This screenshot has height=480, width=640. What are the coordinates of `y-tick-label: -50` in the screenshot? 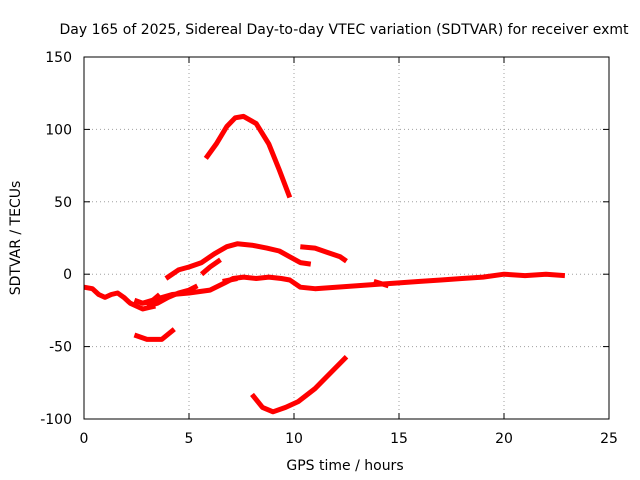 It's located at (60, 348).